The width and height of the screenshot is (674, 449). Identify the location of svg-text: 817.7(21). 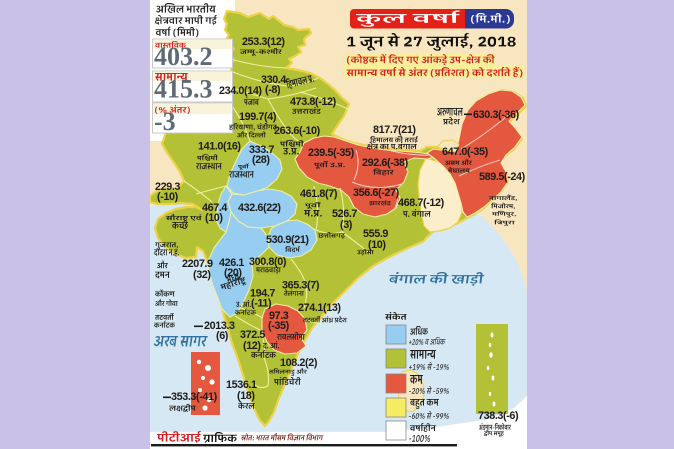
(394, 130).